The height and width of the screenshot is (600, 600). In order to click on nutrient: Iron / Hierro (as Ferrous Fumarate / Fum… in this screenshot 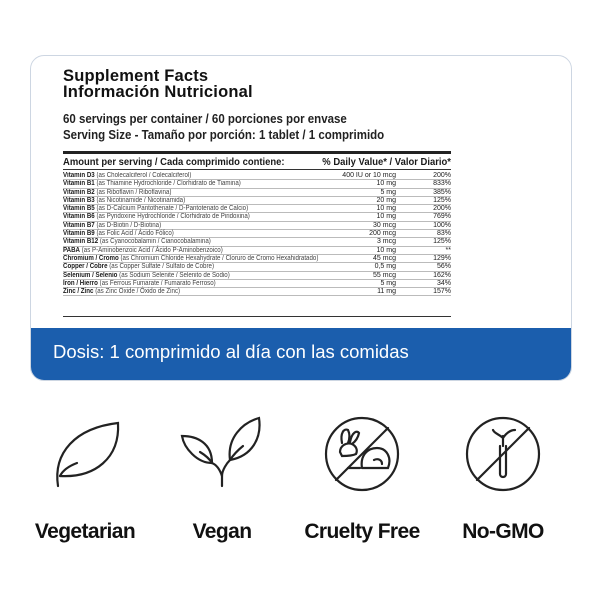, I will do `click(139, 284)`.